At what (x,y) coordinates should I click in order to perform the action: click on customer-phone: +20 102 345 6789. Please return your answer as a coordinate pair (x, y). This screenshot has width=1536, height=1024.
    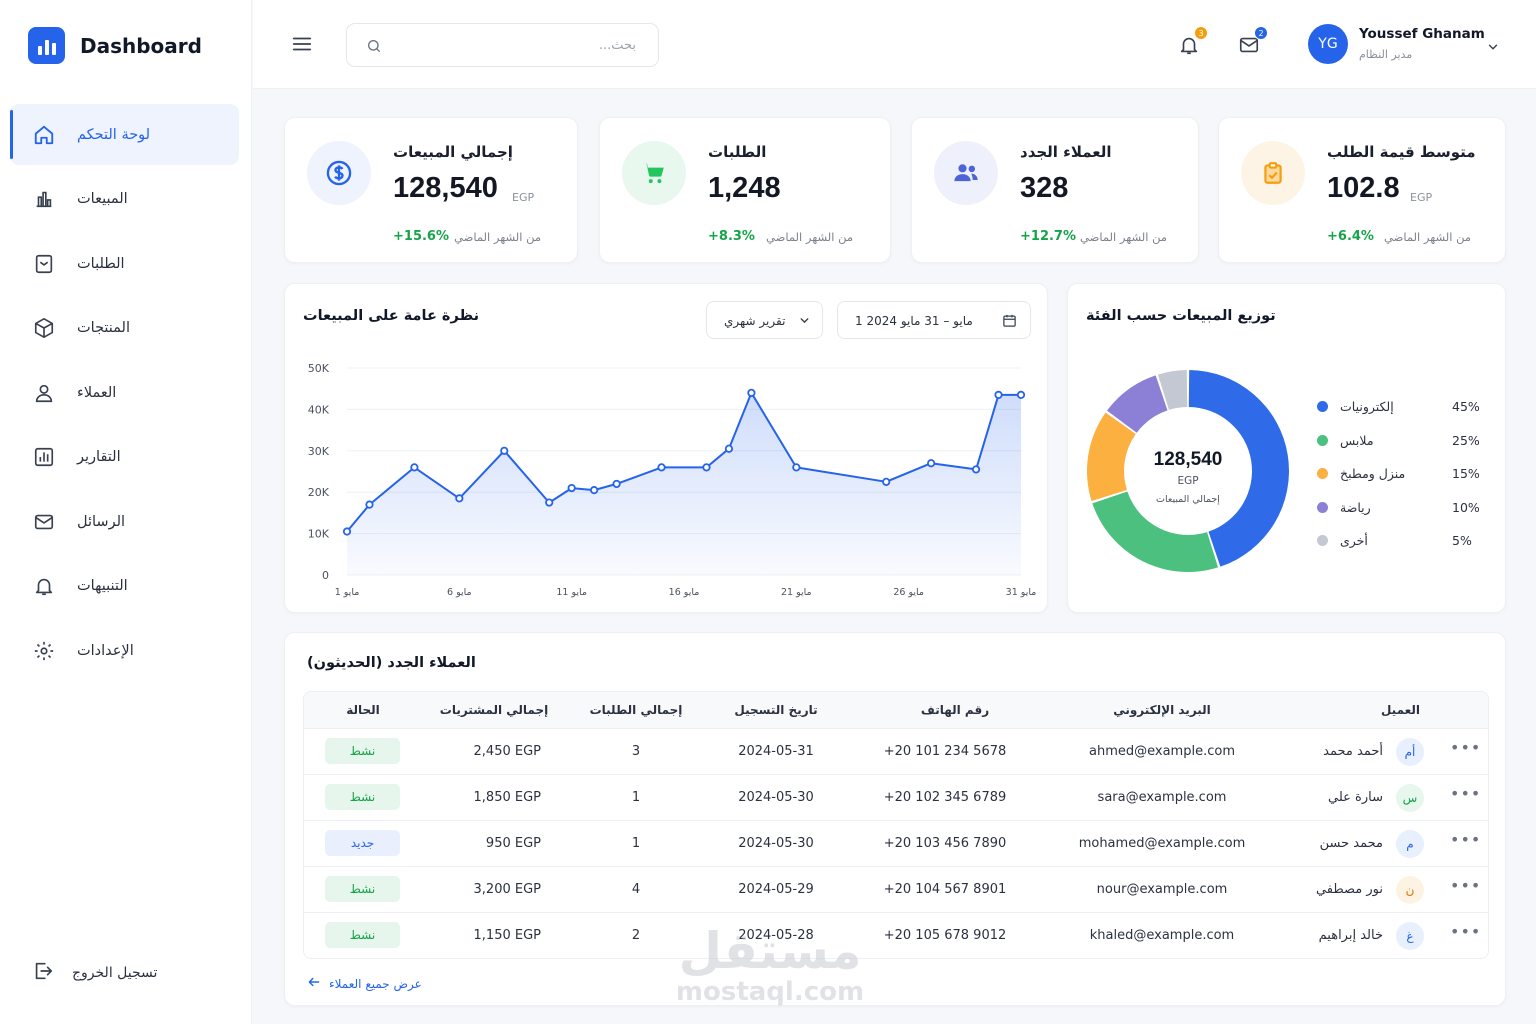
    Looking at the image, I should click on (945, 797).